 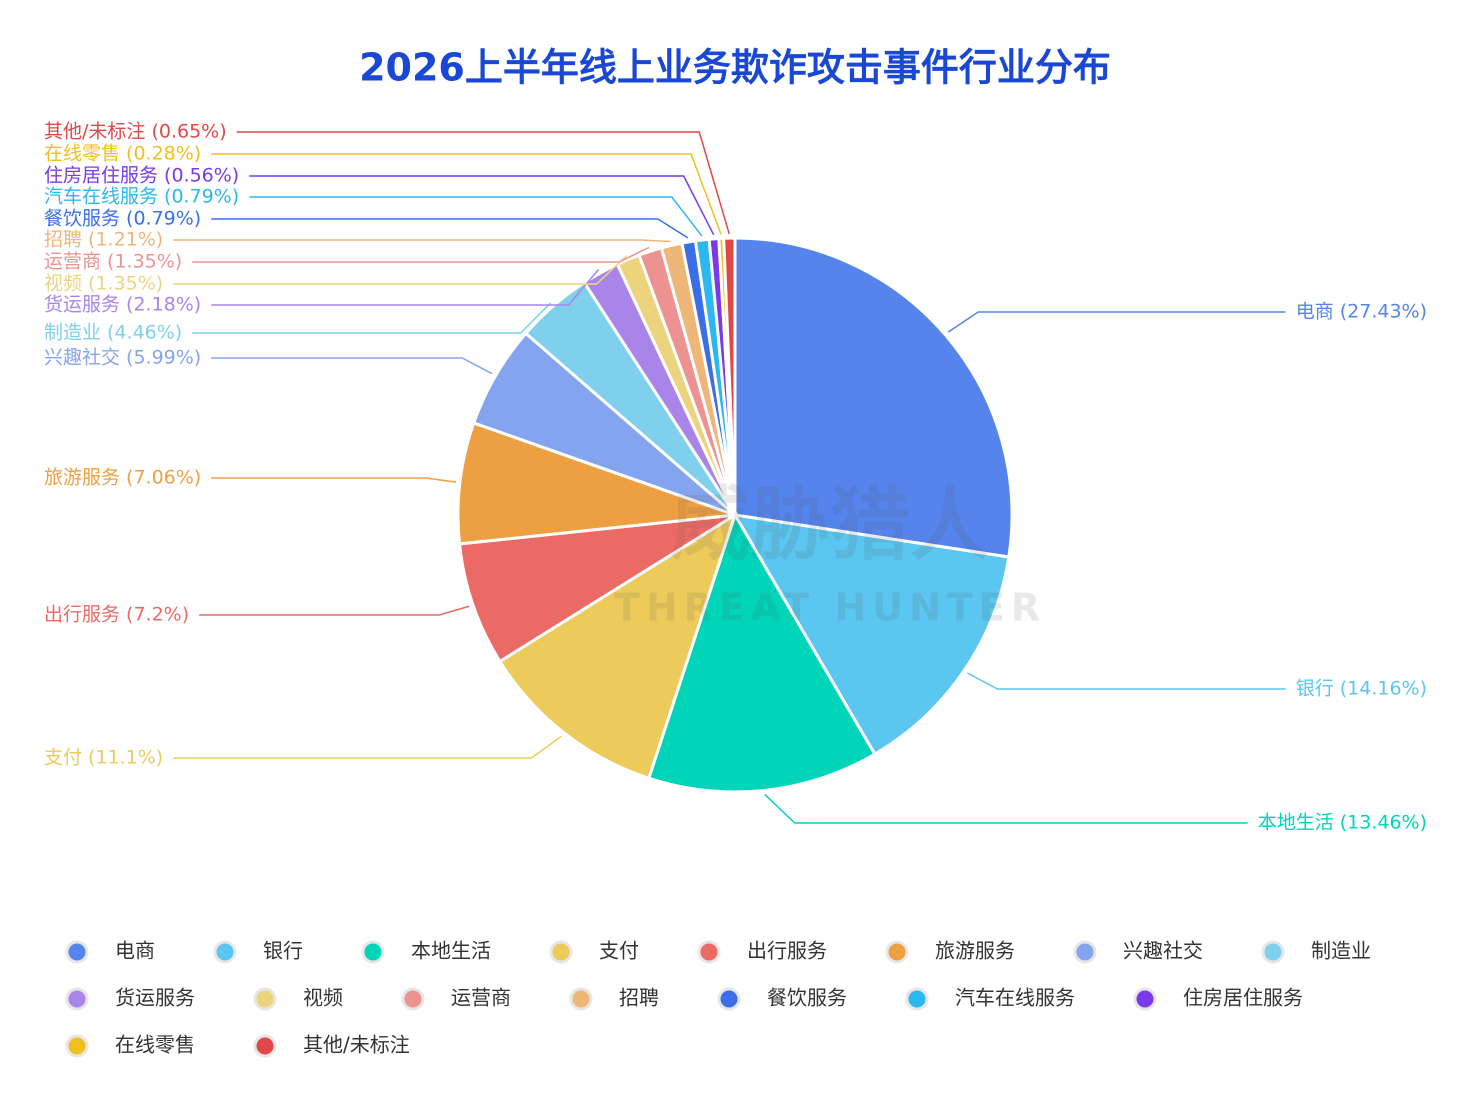 What do you see at coordinates (103, 240) in the screenshot?
I see `data-label: 招聘 (1.21%)` at bounding box center [103, 240].